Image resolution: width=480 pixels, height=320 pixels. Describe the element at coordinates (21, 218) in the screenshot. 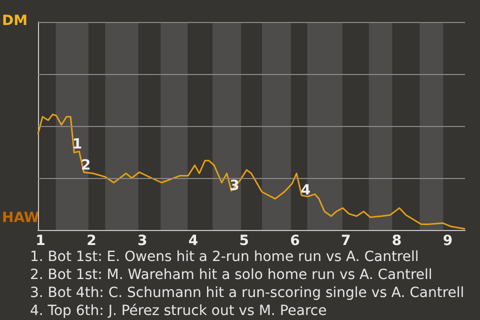

I see `annotation: HAW` at that location.